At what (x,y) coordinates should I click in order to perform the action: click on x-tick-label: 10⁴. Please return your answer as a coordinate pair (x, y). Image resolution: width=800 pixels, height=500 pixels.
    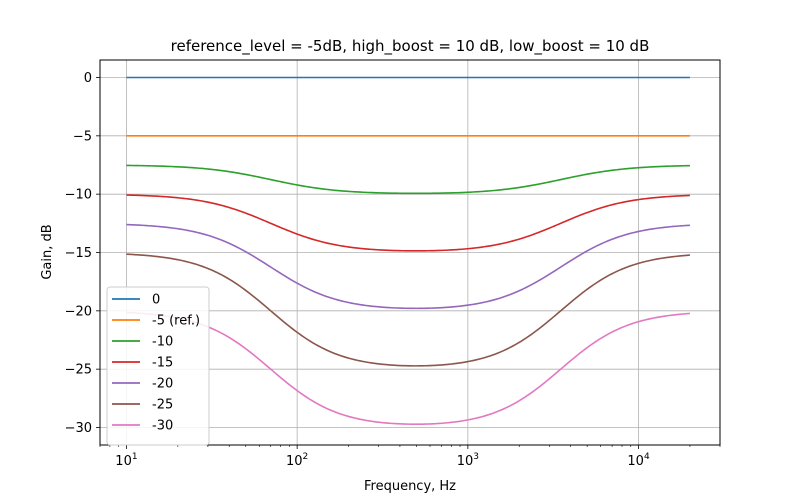
    Looking at the image, I should click on (638, 460).